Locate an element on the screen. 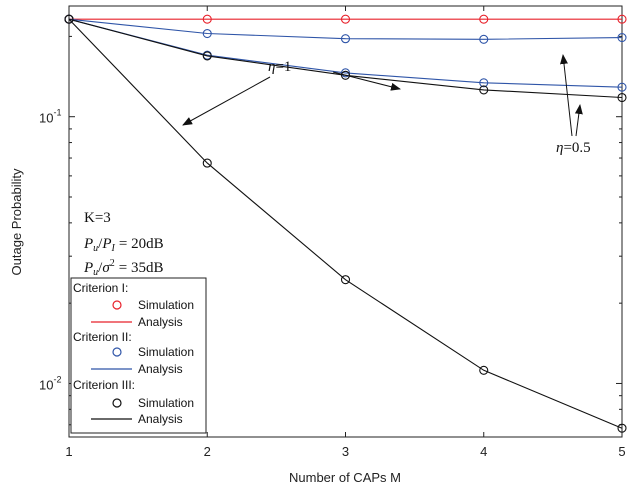 The height and width of the screenshot is (491, 641). series-line-criterion3-eta-0.5 is located at coordinates (345, 58).